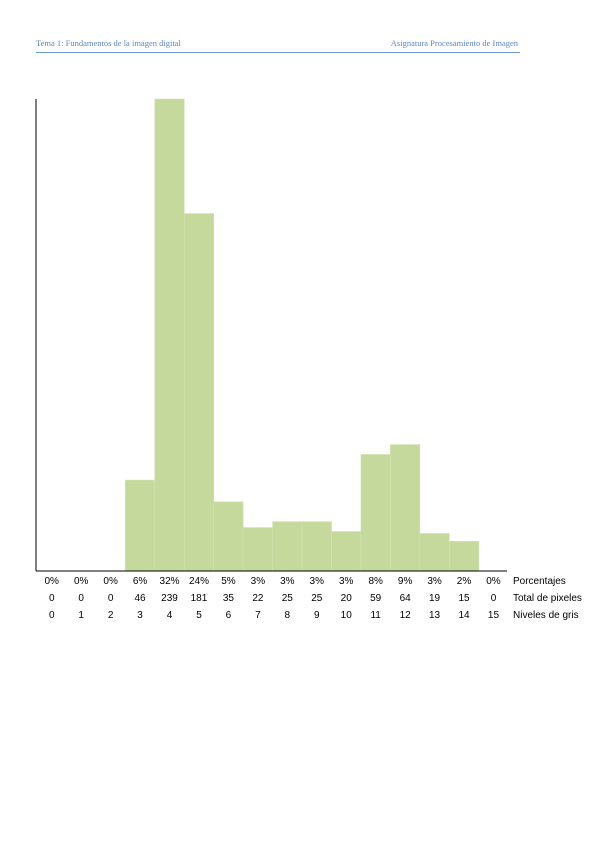  Describe the element at coordinates (111, 615) in the screenshot. I see `gray-level-label-2: 2` at that location.